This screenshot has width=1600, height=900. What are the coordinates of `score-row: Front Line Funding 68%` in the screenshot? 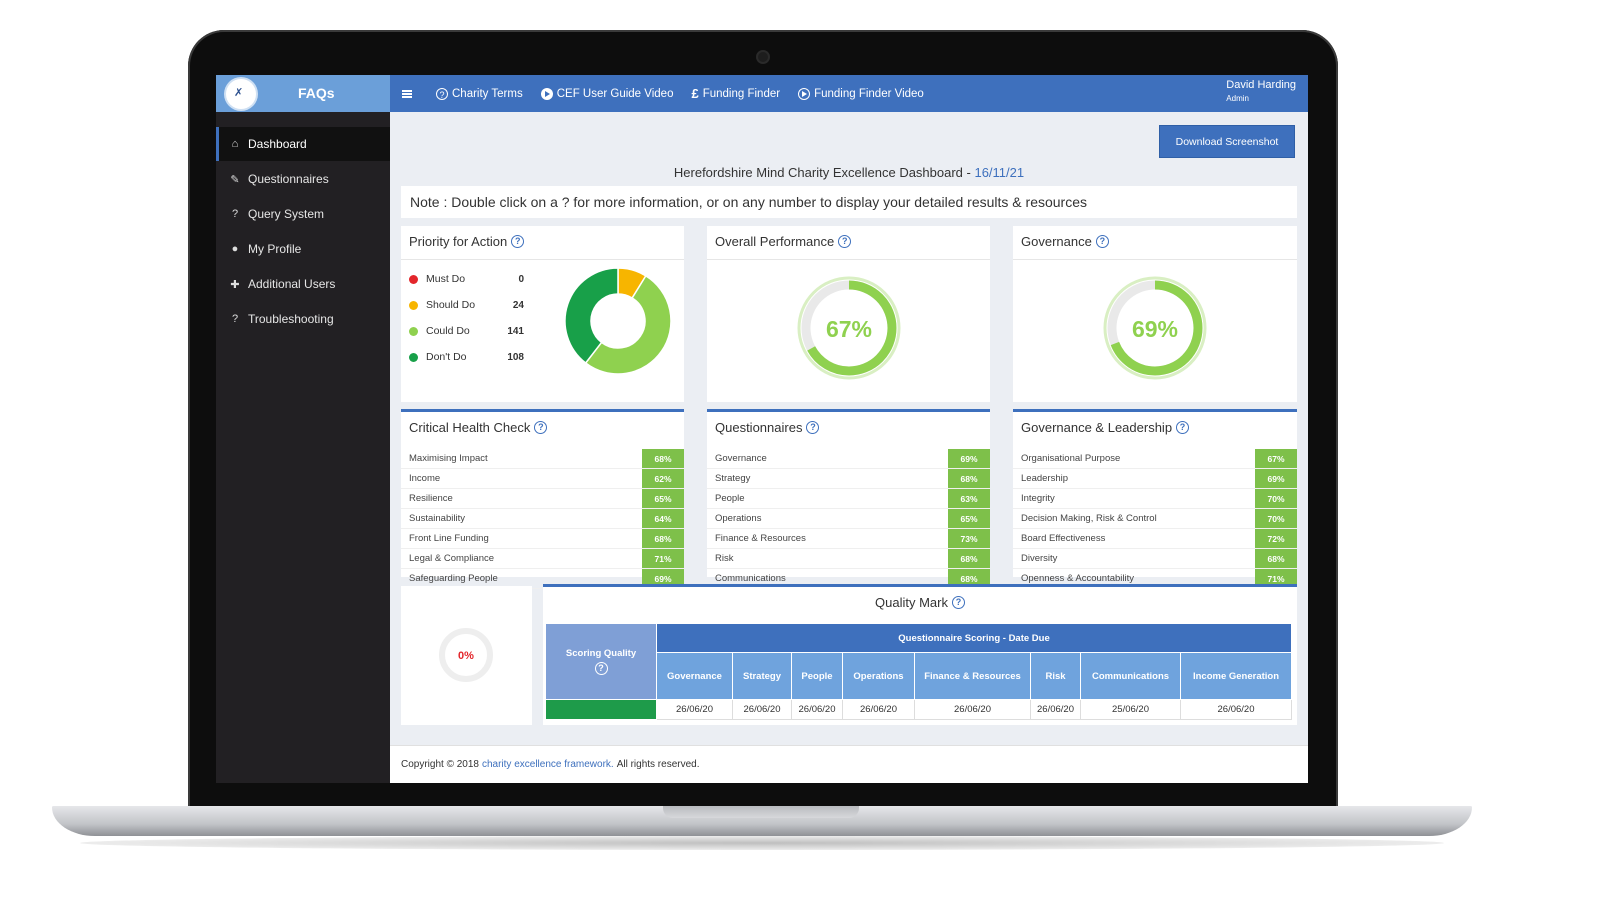 It's located at (542, 539).